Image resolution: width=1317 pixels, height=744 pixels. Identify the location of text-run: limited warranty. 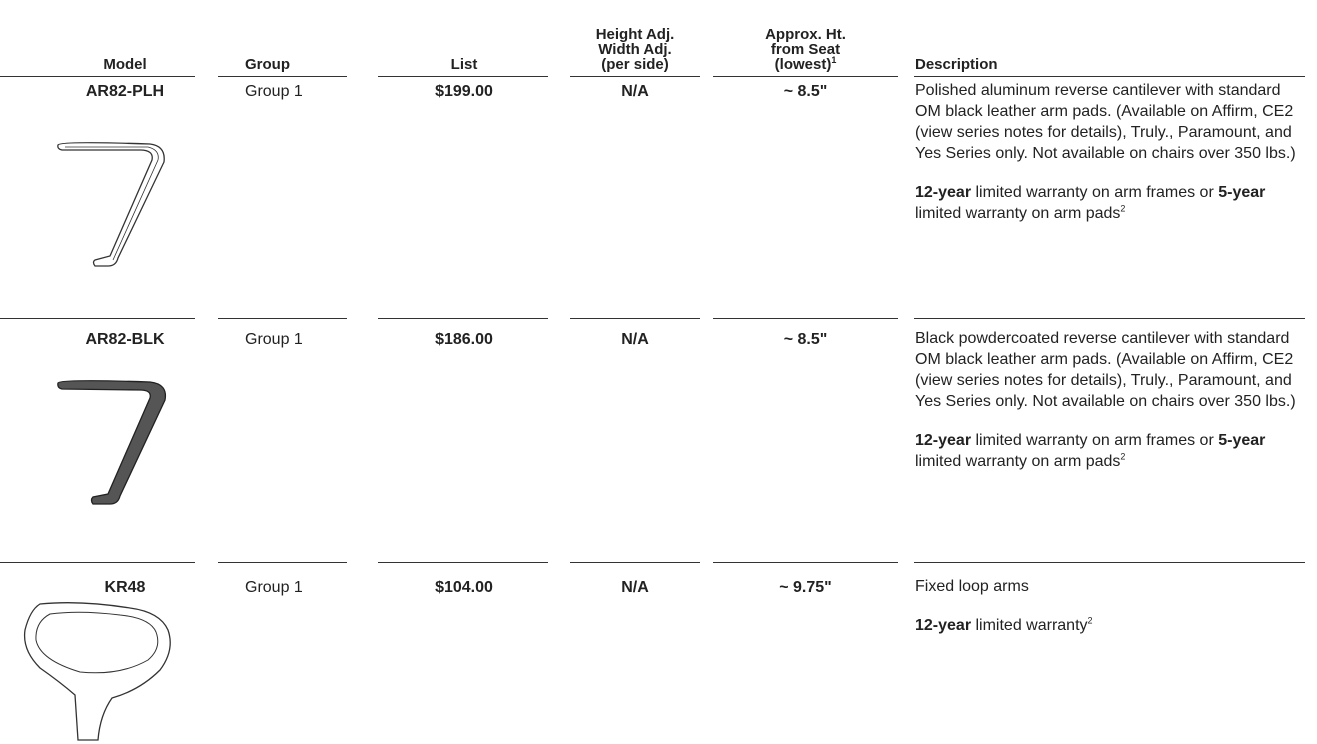
(1029, 625).